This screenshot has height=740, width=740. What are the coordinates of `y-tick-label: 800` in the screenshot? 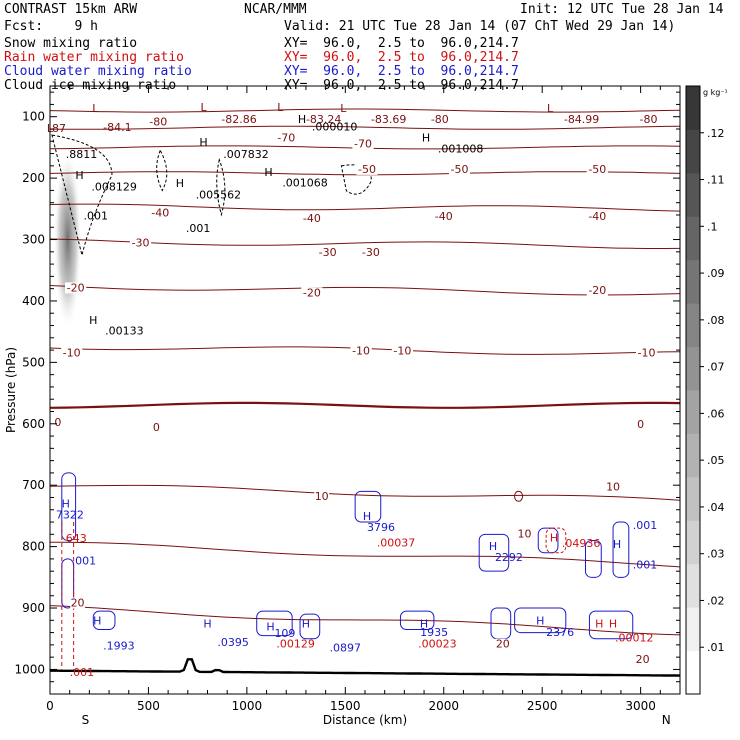 It's located at (33, 547).